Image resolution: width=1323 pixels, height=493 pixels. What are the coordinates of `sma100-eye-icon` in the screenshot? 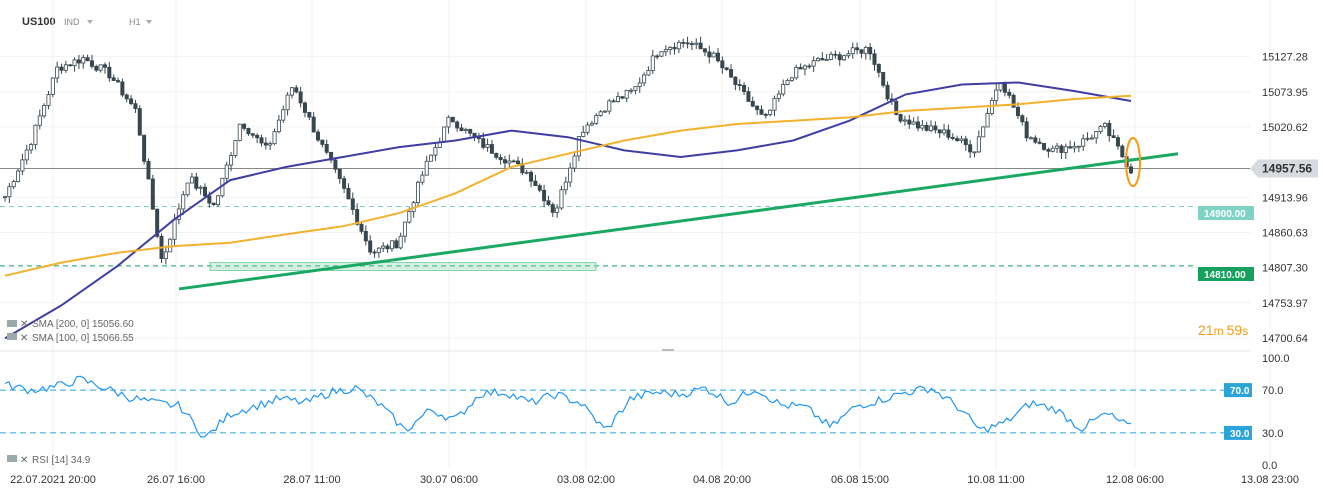 It's located at (12, 336).